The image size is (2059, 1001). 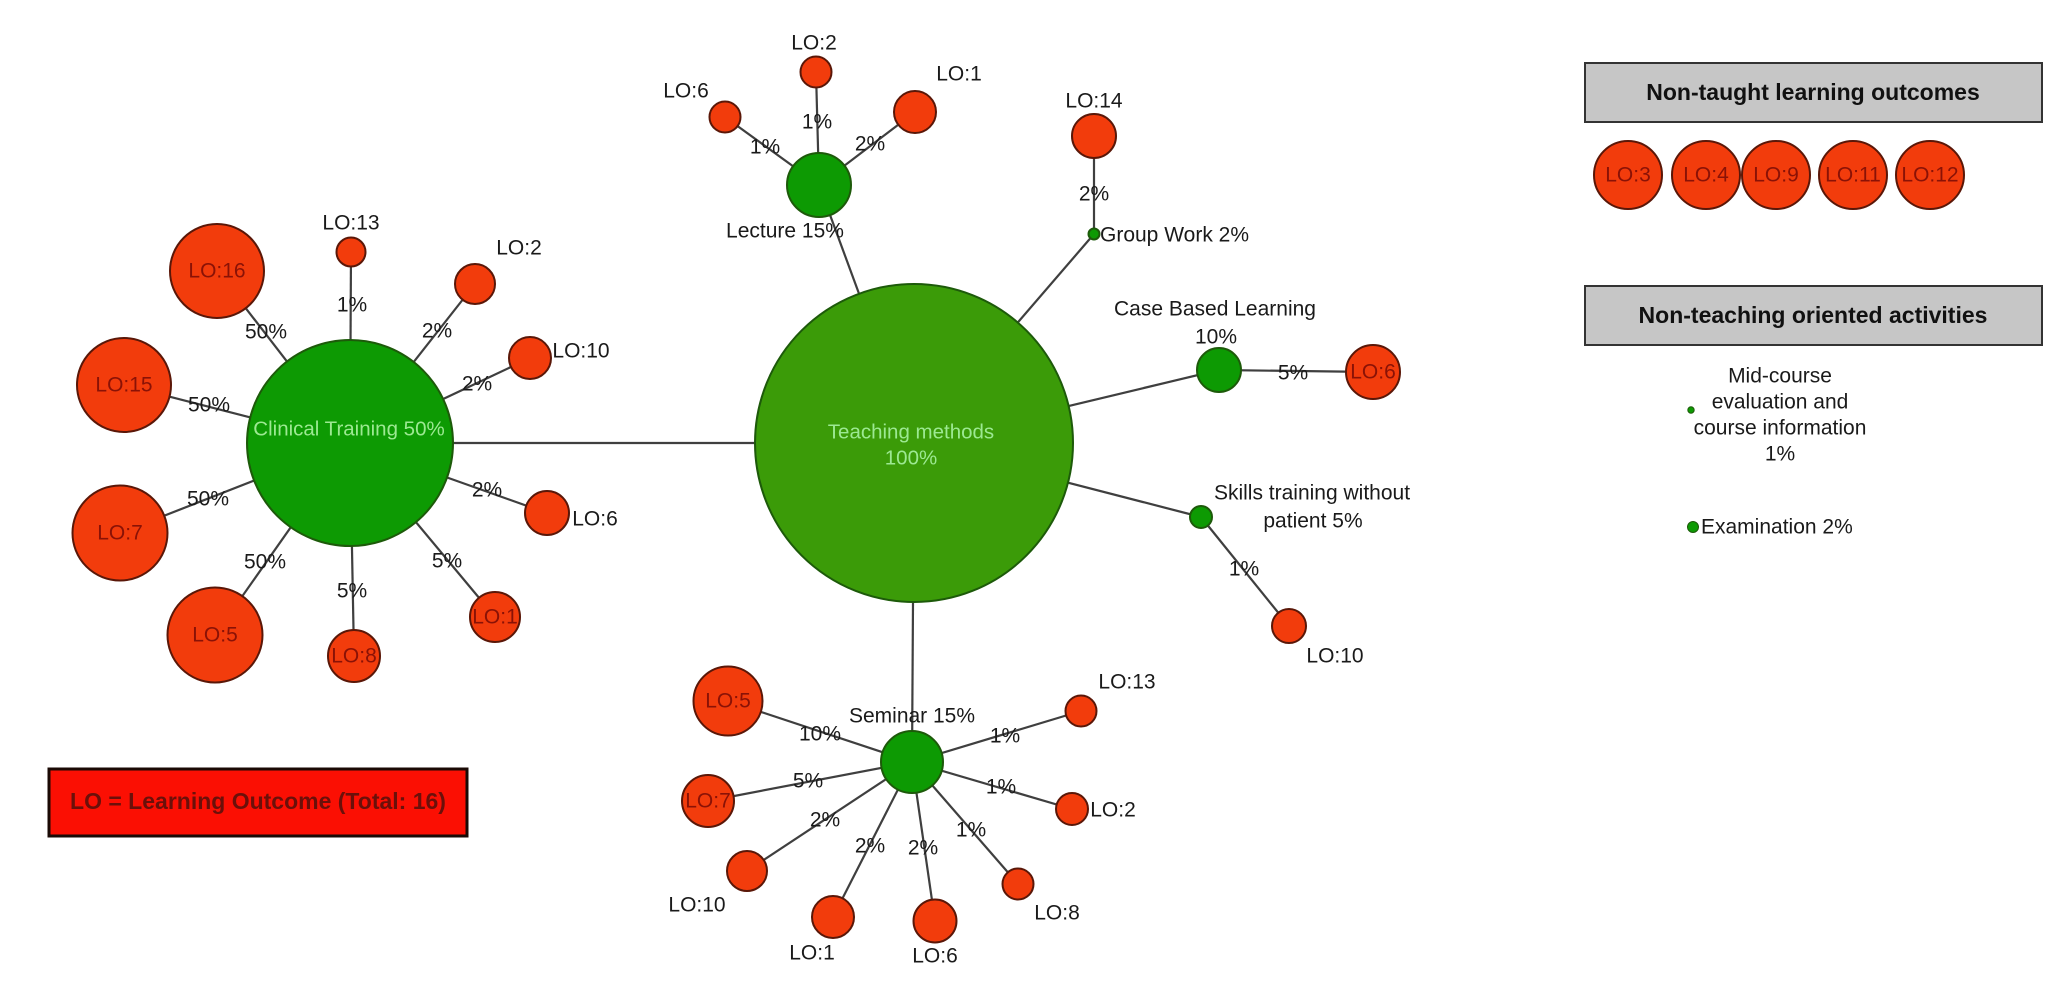 I want to click on svg-text: course information, so click(x=1780, y=428).